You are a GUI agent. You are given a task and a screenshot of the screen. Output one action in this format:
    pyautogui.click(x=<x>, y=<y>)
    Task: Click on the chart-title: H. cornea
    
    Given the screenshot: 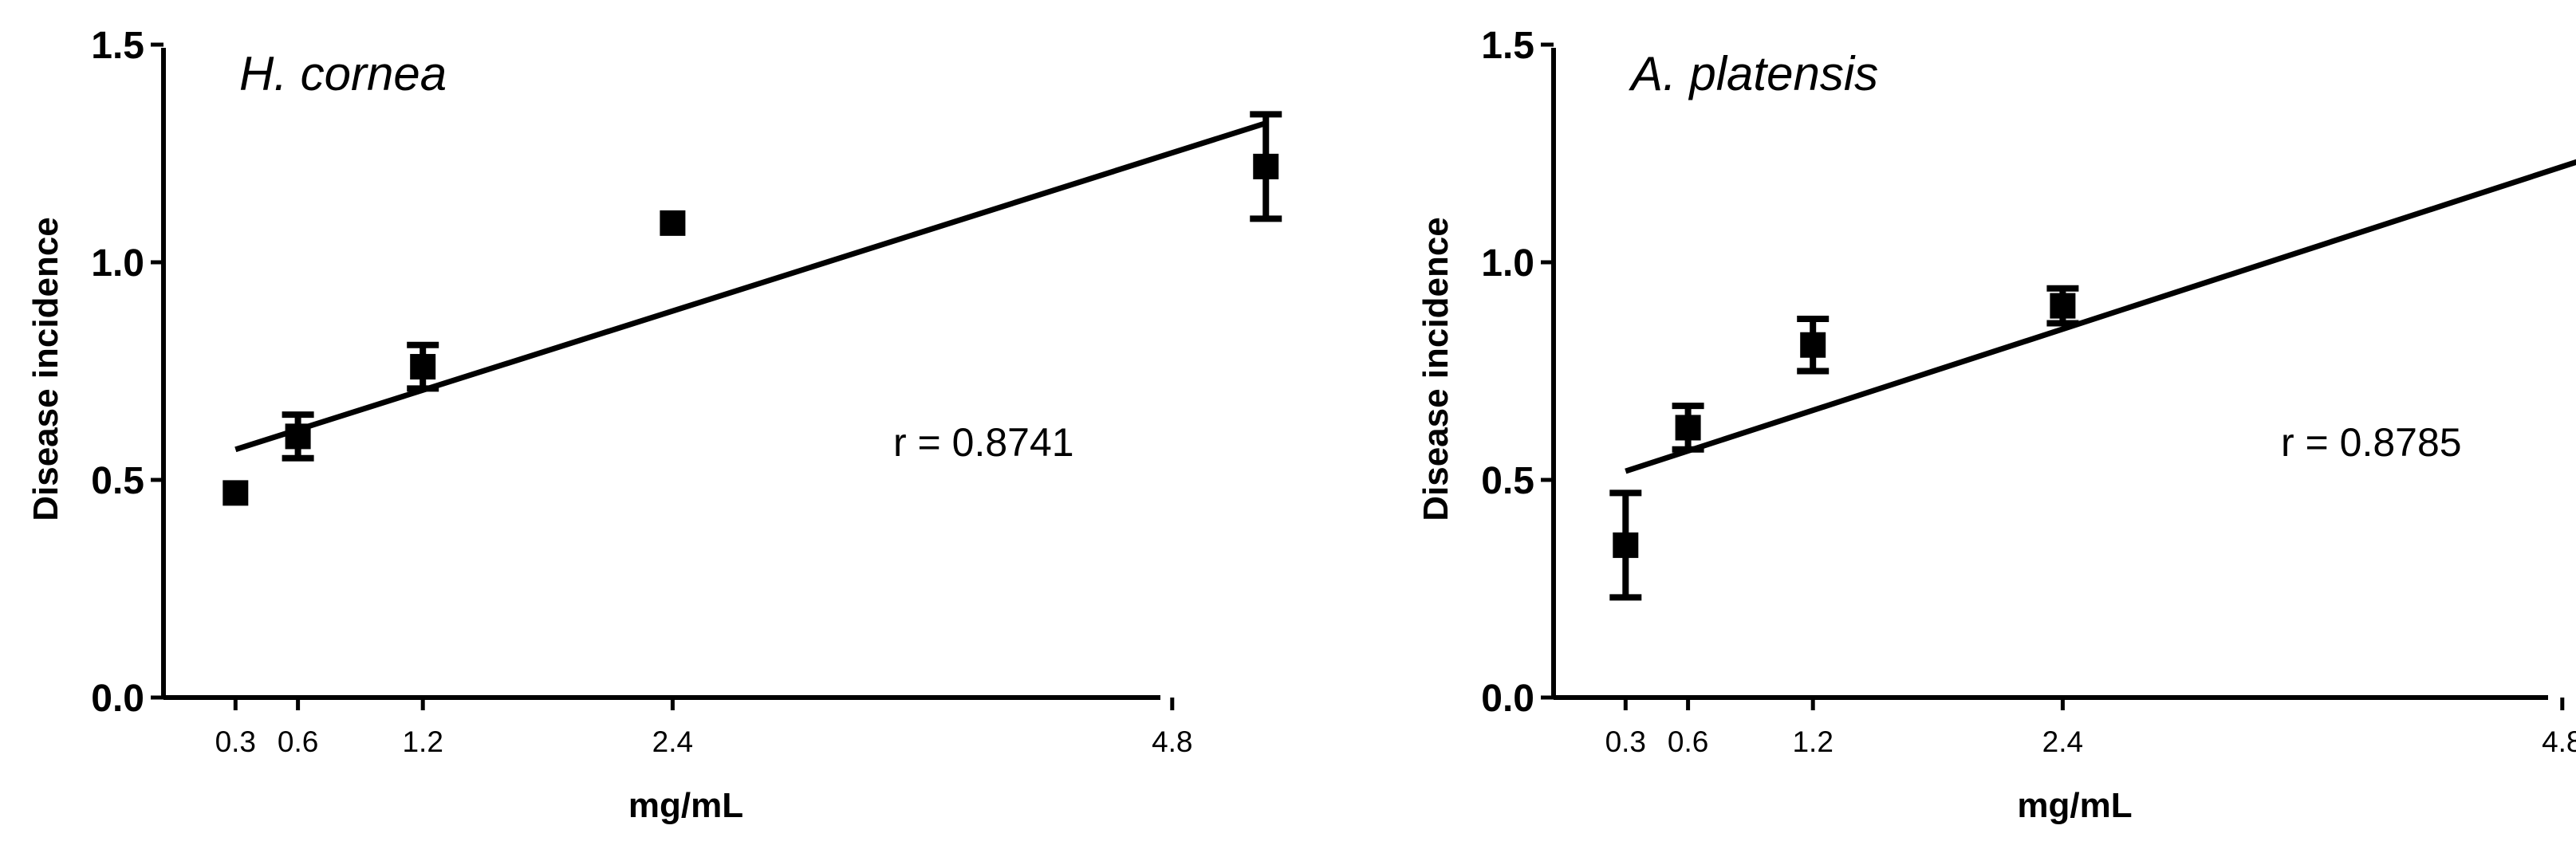 What is the action you would take?
    pyautogui.click(x=343, y=74)
    